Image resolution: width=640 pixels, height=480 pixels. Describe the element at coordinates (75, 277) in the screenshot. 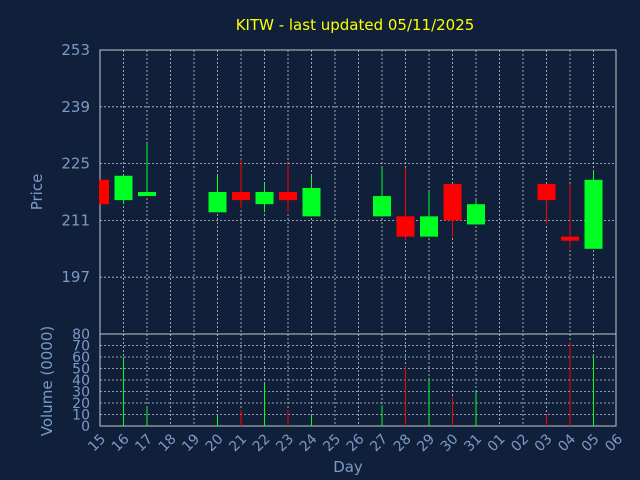

I see `price-tick-label: 197` at that location.